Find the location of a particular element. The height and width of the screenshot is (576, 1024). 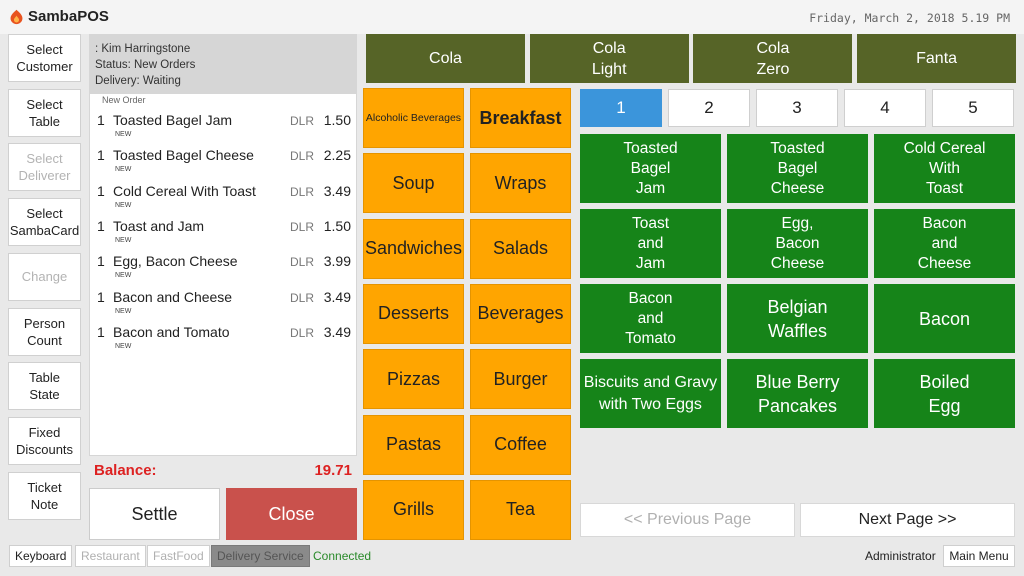

top-product-button: Cola Light is located at coordinates (609, 58).